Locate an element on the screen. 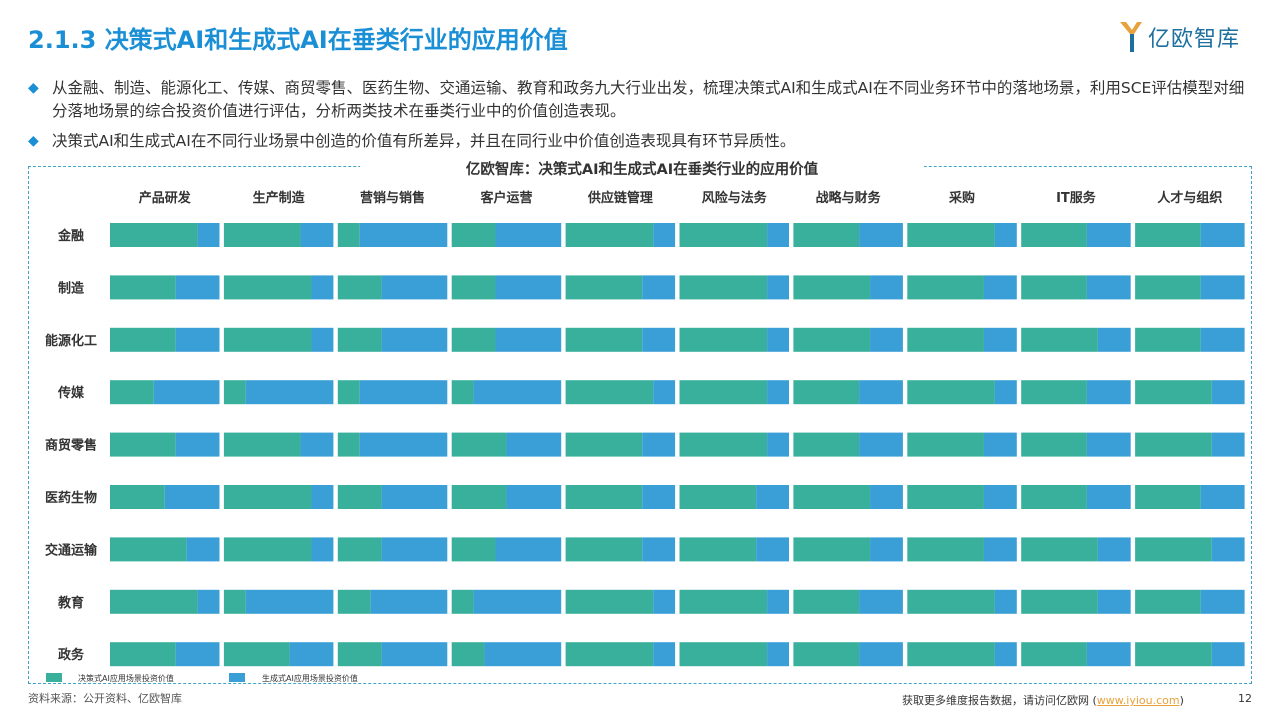 The height and width of the screenshot is (720, 1280). column-header-label: 营销与销售 is located at coordinates (392, 198).